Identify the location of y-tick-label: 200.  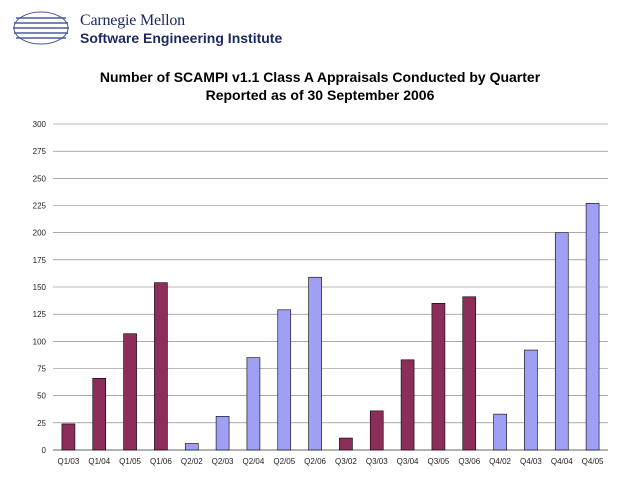
(40, 233).